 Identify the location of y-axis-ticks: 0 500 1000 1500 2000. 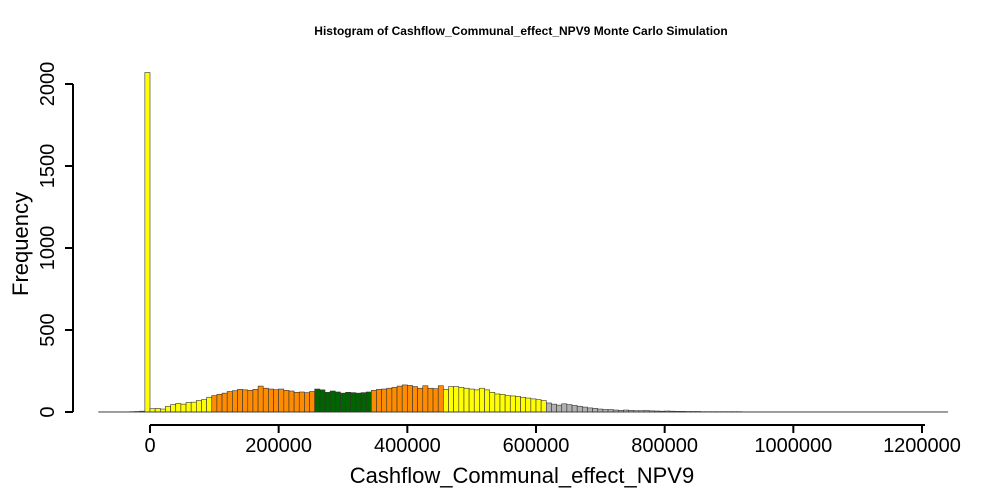
(55, 240).